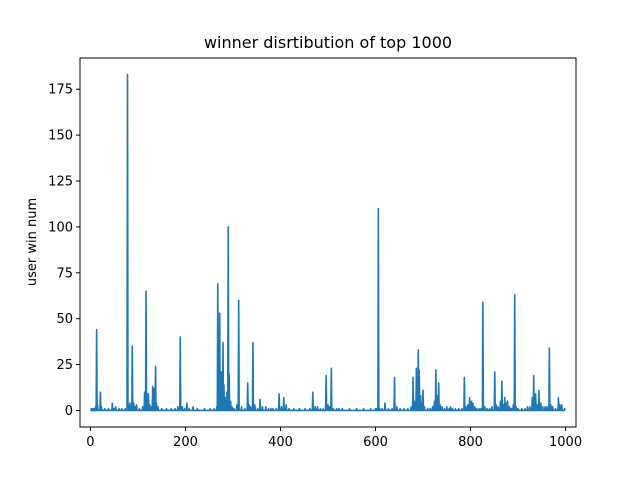 Image resolution: width=640 pixels, height=480 pixels. I want to click on x-tick-label: 1000, so click(565, 442).